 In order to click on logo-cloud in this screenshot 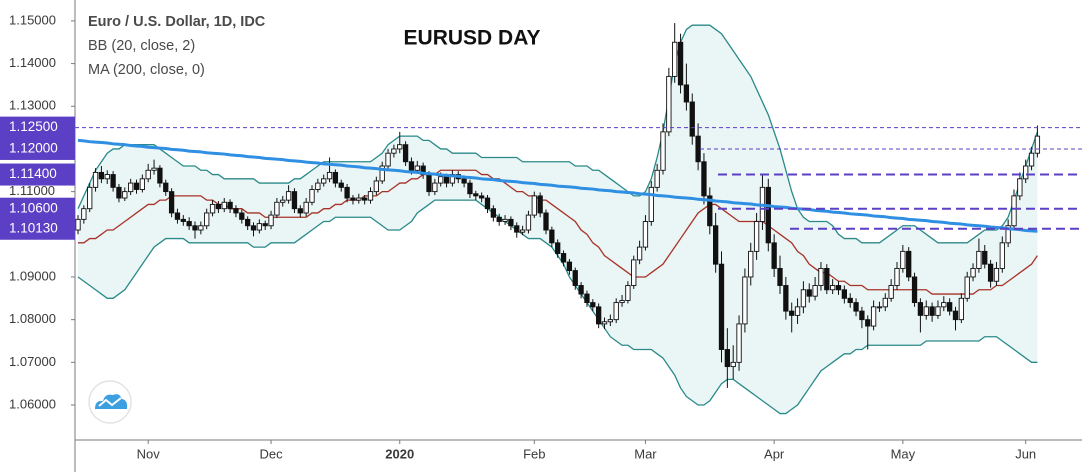, I will do `click(111, 401)`.